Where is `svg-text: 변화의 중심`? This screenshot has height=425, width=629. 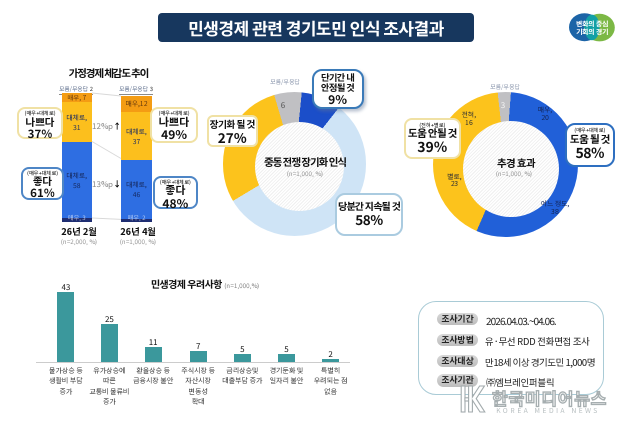 svg-text: 변화의 중심 is located at coordinates (592, 25).